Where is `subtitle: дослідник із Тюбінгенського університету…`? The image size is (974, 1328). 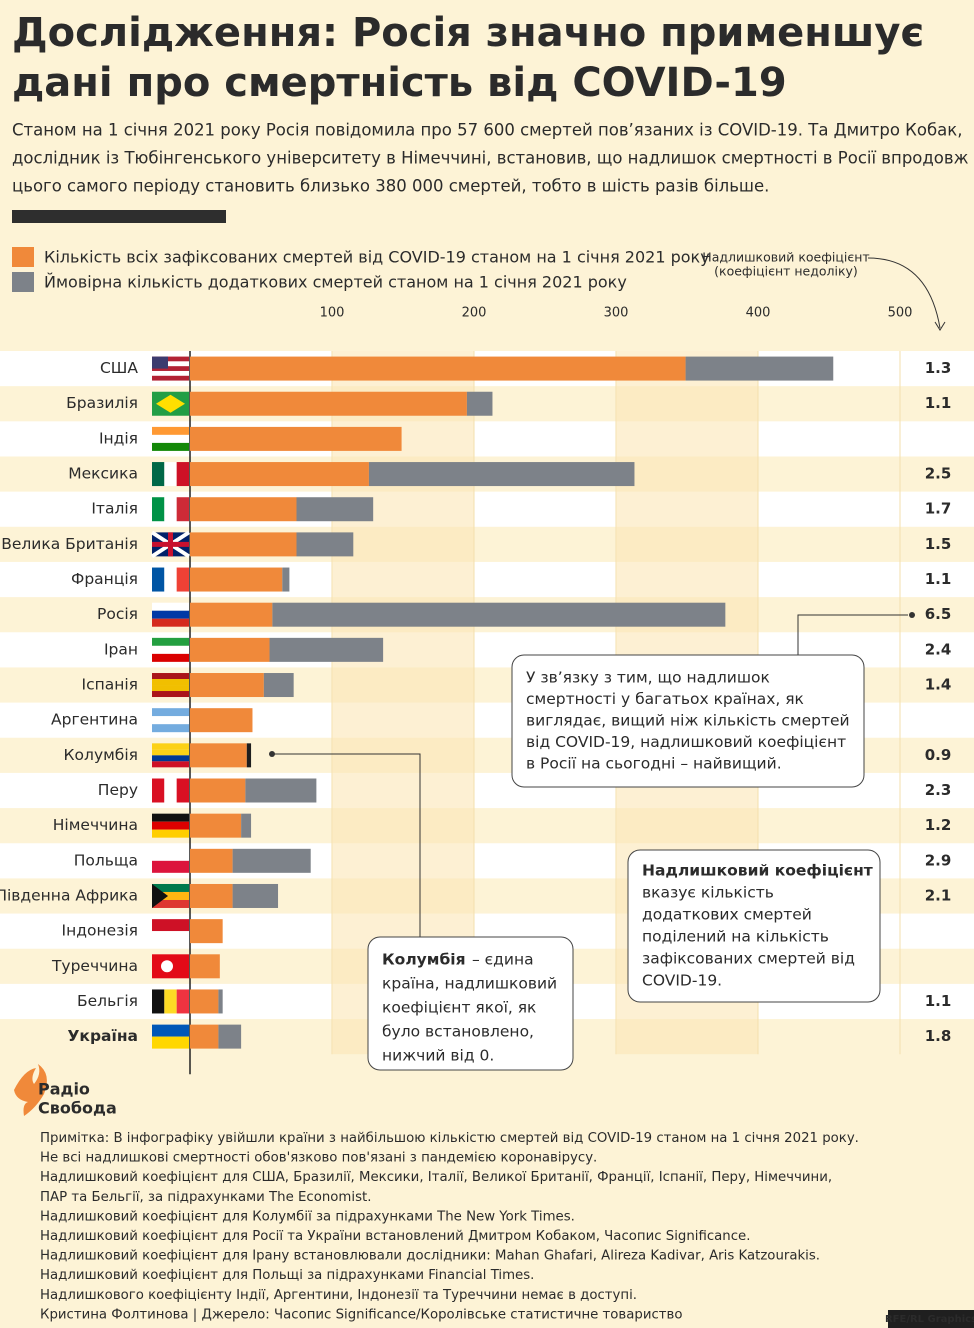 subtitle: дослідник із Тюбінгенського університету… is located at coordinates (490, 158).